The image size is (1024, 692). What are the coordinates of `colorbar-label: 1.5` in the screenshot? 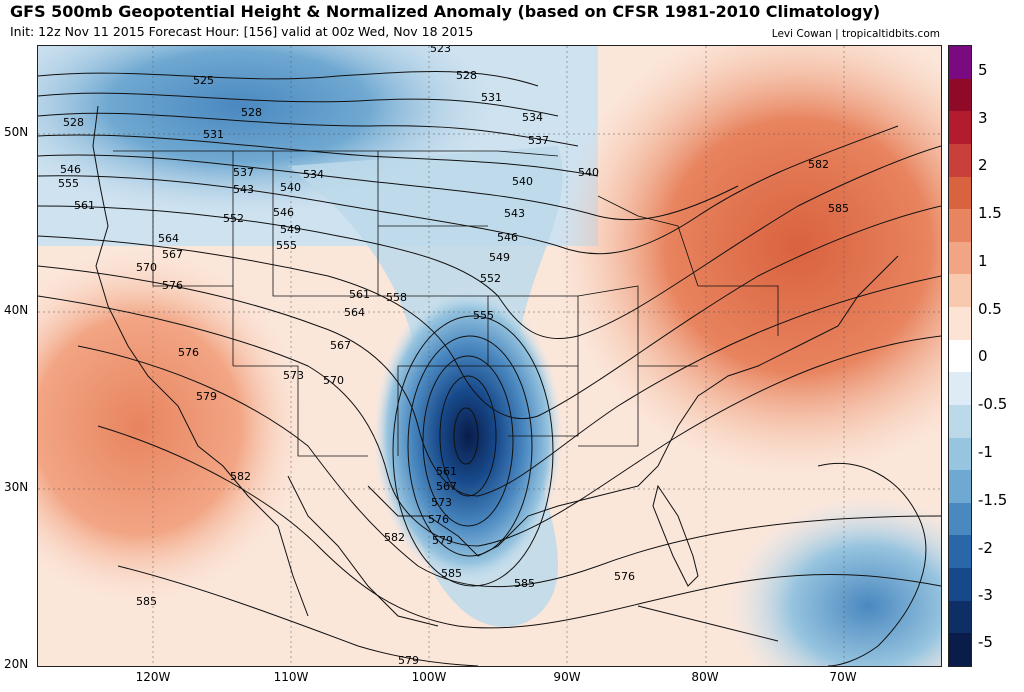 It's located at (990, 213).